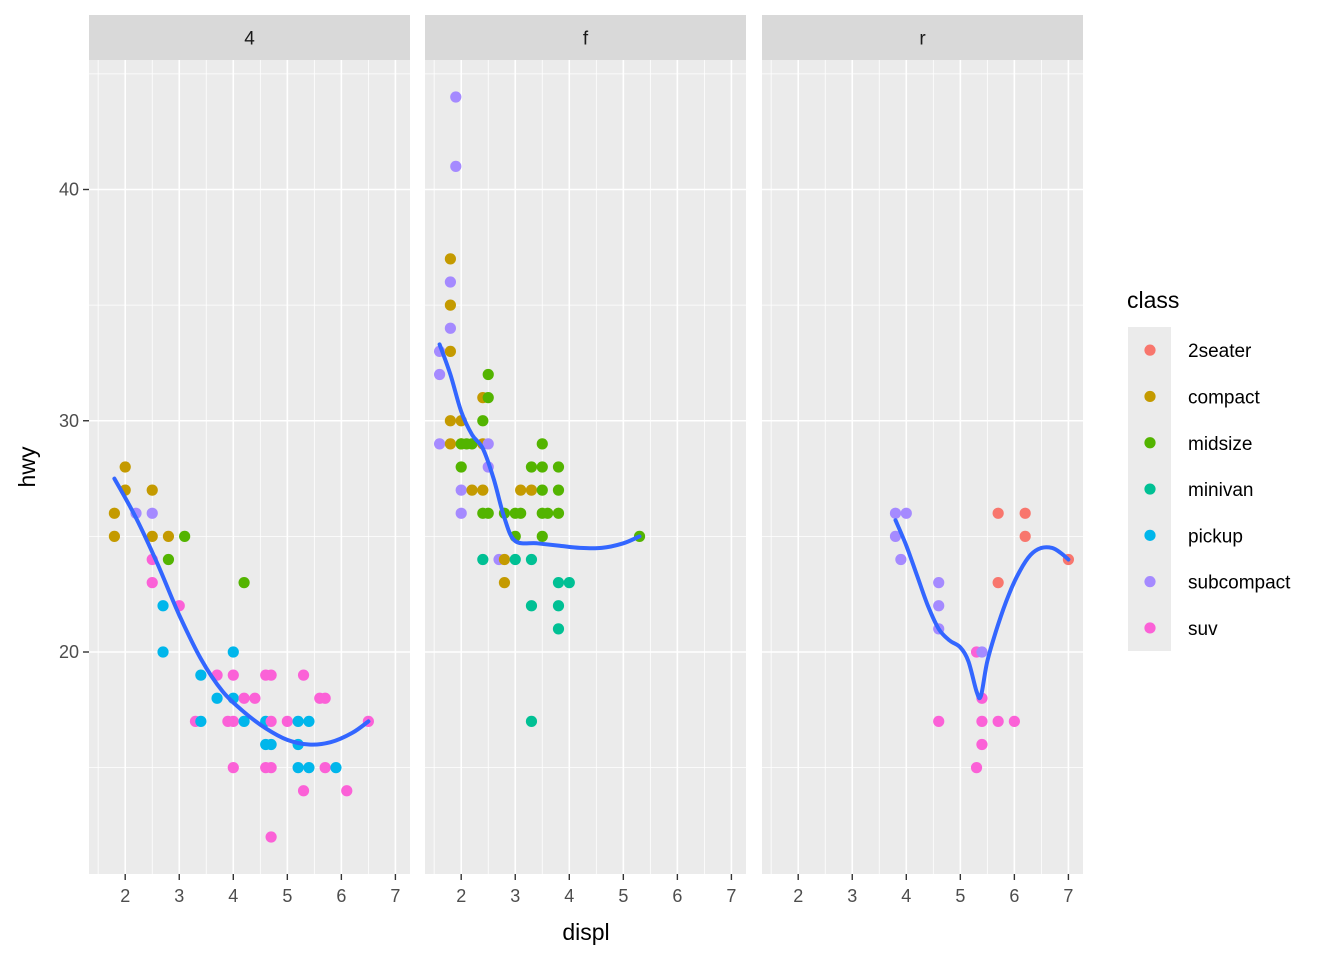 Image resolution: width=1344 pixels, height=960 pixels. Describe the element at coordinates (1150, 628) in the screenshot. I see `legend-key-suv` at that location.